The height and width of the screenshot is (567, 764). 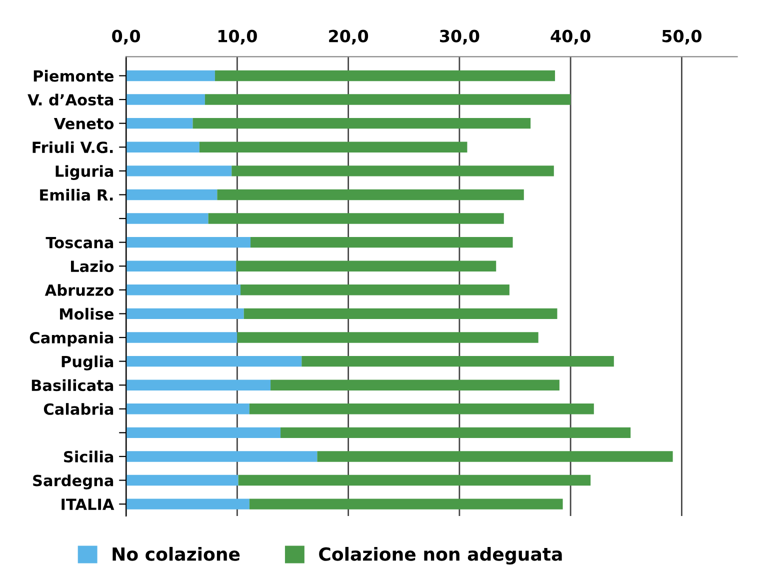 What do you see at coordinates (80, 242) in the screenshot?
I see `y-tick-label: Toscana` at bounding box center [80, 242].